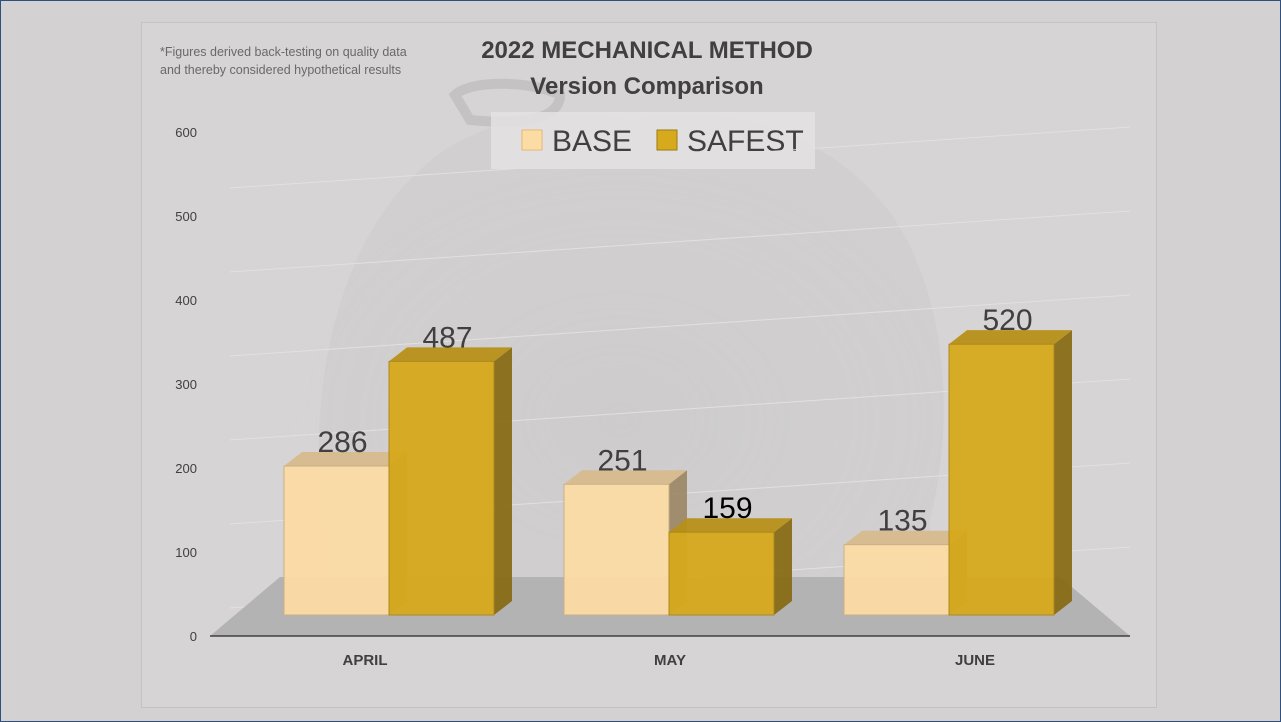 The image size is (1281, 722). Describe the element at coordinates (441, 488) in the screenshot. I see `bar-safest-april` at that location.